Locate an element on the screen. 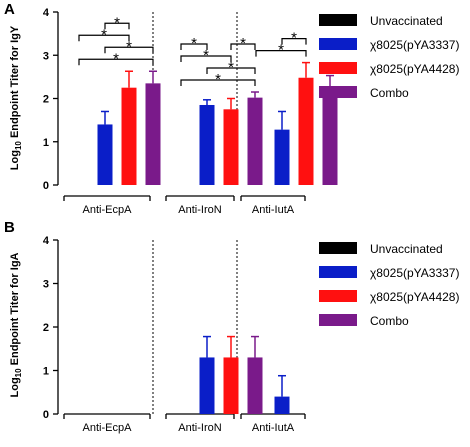 The height and width of the screenshot is (447, 470). panel-letter: A is located at coordinates (9, 9).